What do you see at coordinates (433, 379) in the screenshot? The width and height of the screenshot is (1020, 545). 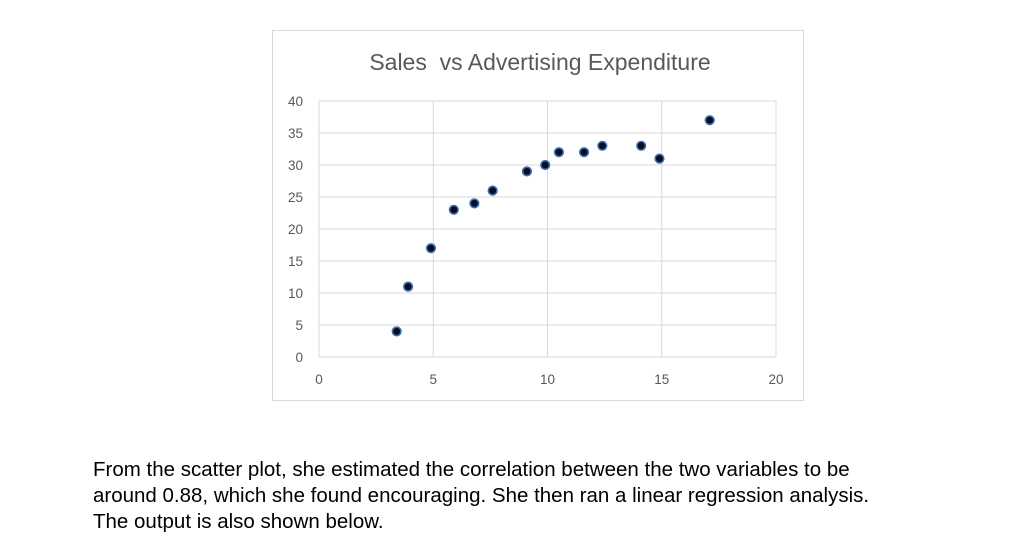 I see `x-tick-label: 5` at bounding box center [433, 379].